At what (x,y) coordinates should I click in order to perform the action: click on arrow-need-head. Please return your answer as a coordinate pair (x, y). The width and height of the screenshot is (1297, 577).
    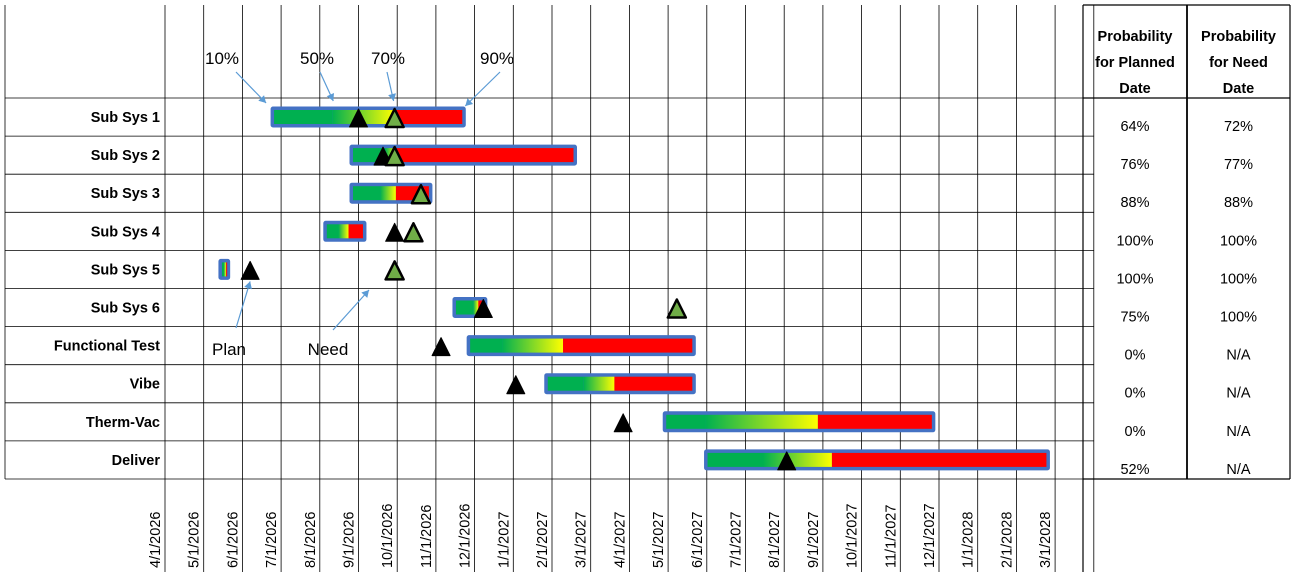
    Looking at the image, I should click on (365, 294).